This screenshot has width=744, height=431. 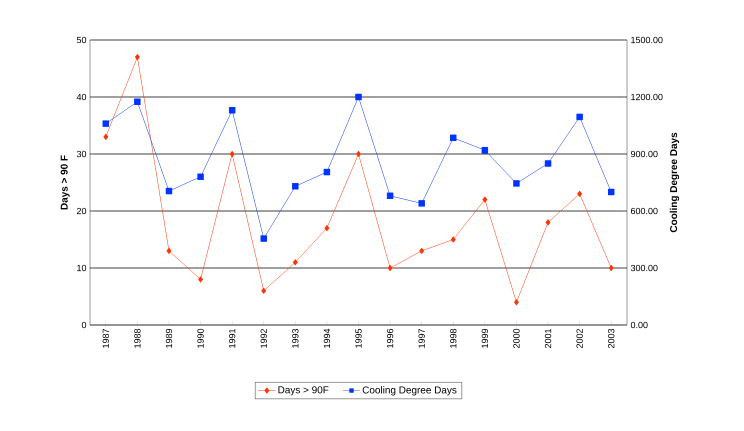 I want to click on x-tick-label: 1999, so click(x=485, y=338).